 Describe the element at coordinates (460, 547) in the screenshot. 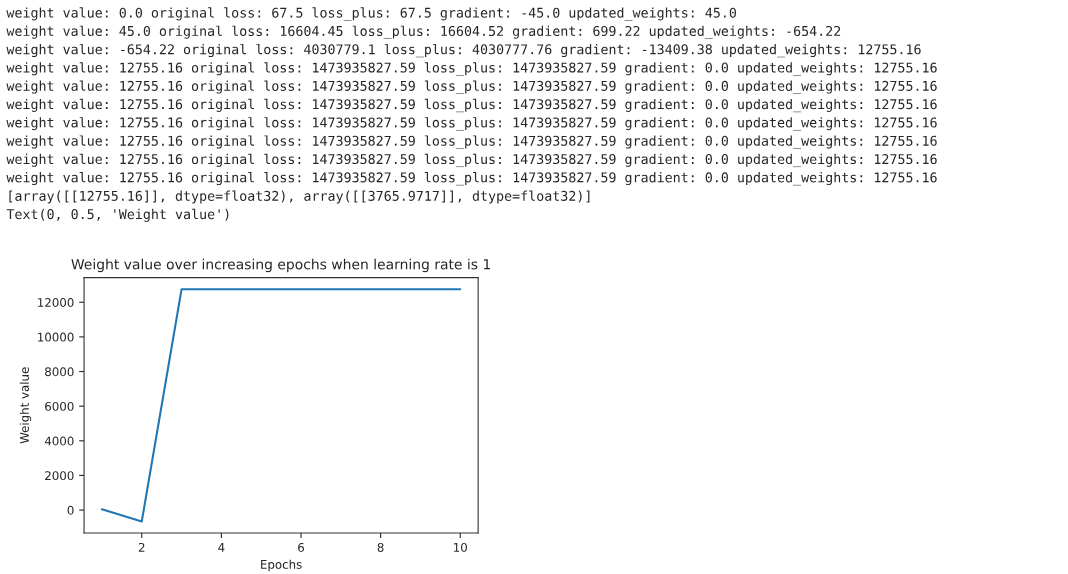

I see `x-tick-label: 10` at that location.